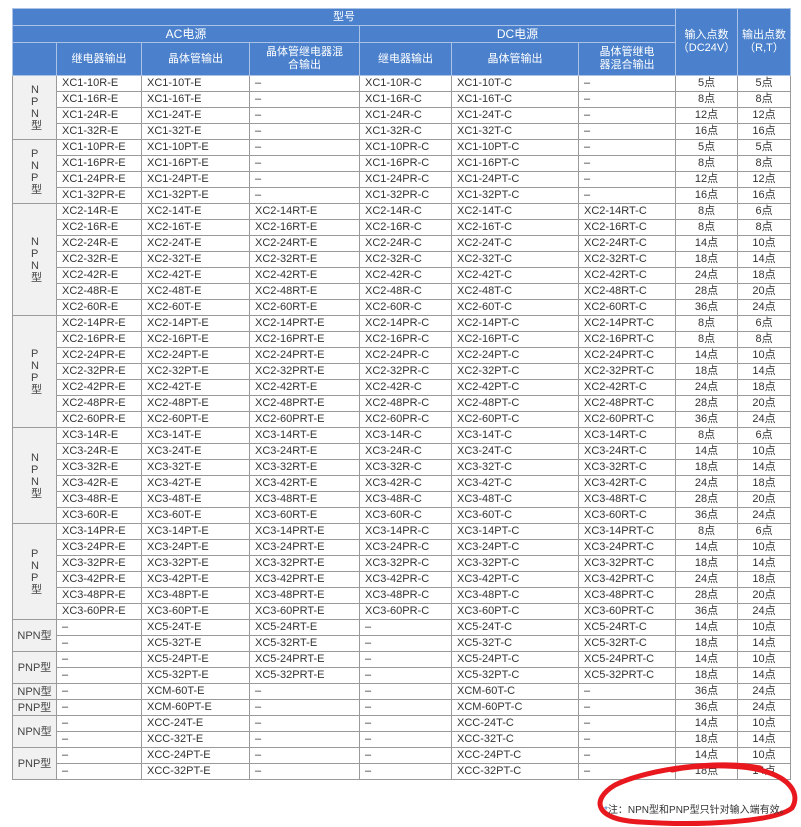 This screenshot has height=827, width=801. Describe the element at coordinates (99, 435) in the screenshot. I see `cell-ac-relay: XC3-14R-E` at that location.